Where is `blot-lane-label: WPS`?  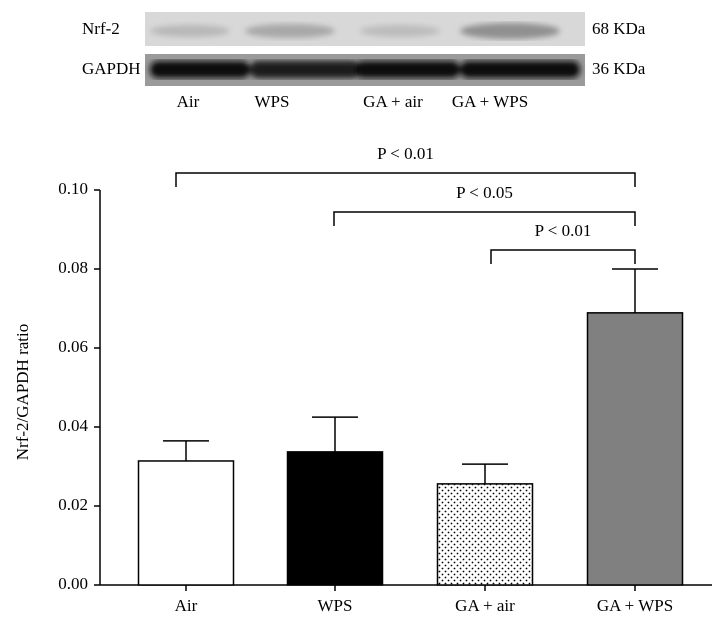 blot-lane-label: WPS is located at coordinates (272, 101).